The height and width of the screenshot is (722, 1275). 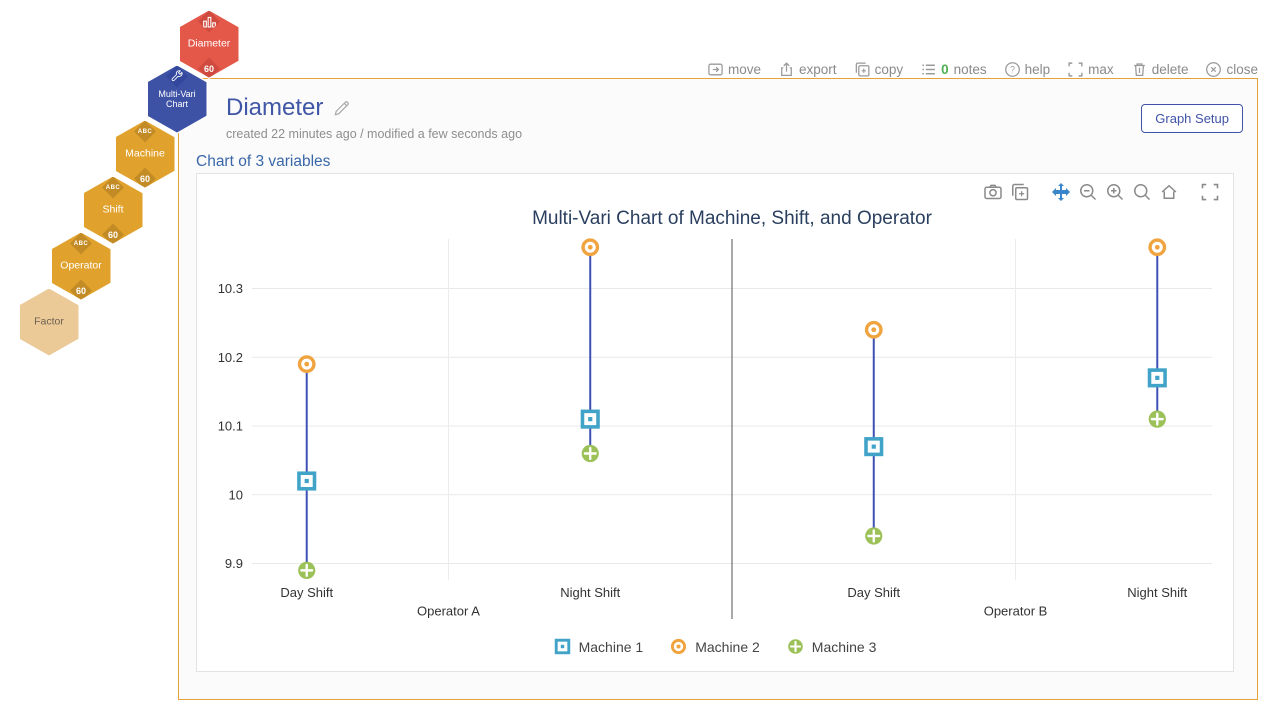 What do you see at coordinates (275, 107) in the screenshot?
I see `page-title-text: Diameter` at bounding box center [275, 107].